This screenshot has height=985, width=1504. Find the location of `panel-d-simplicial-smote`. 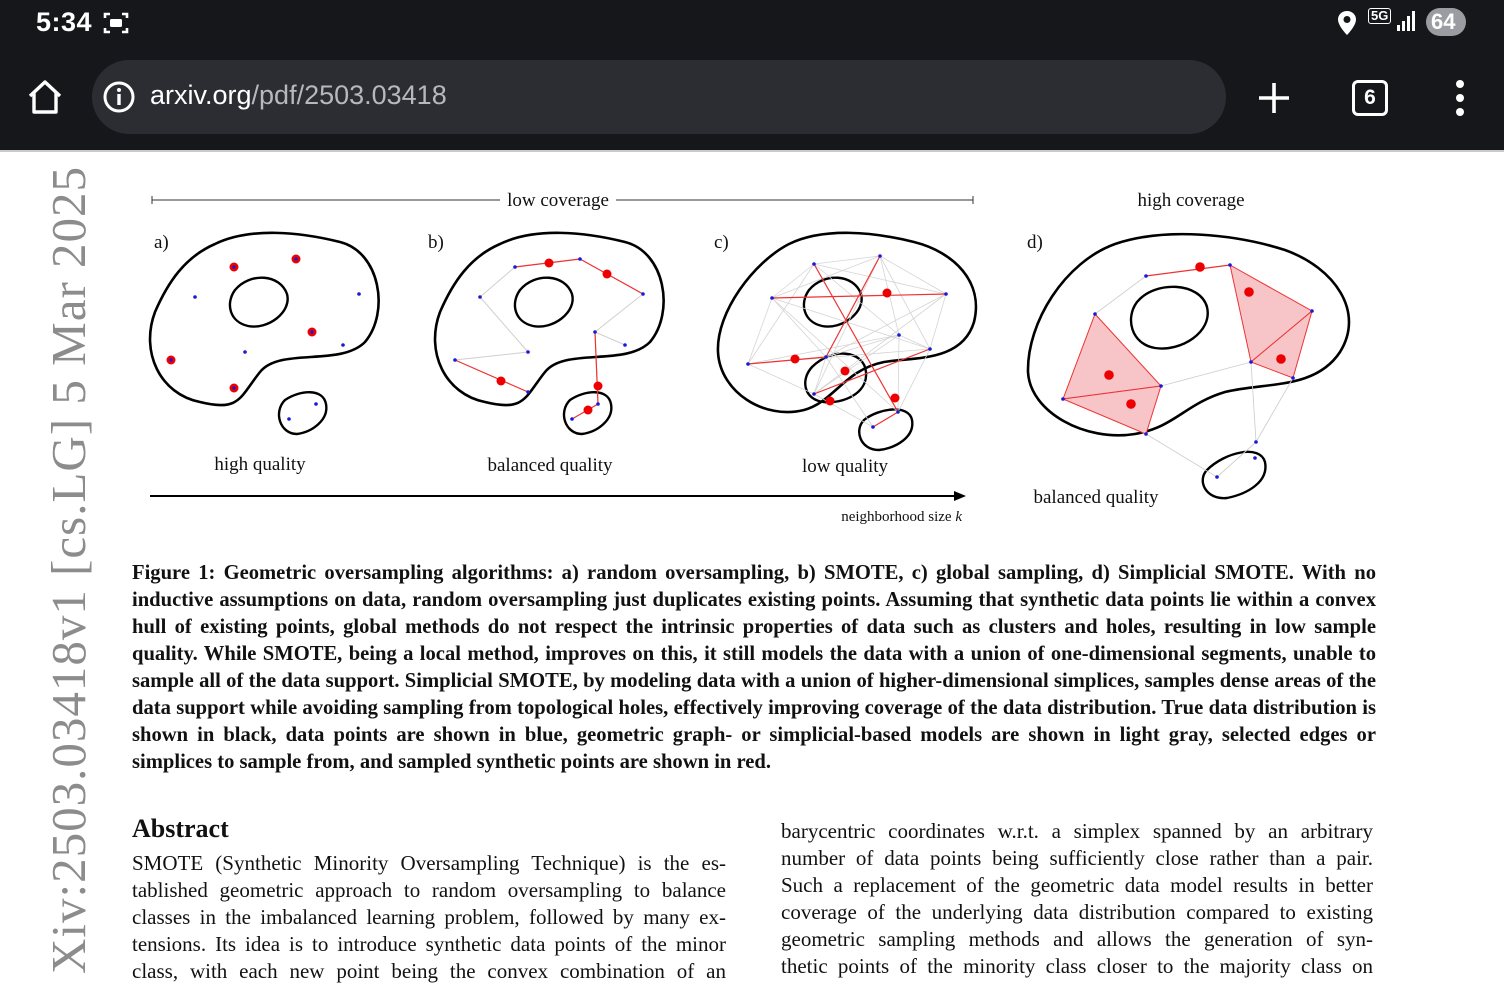

panel-d-simplicial-smote is located at coordinates (1188, 366).